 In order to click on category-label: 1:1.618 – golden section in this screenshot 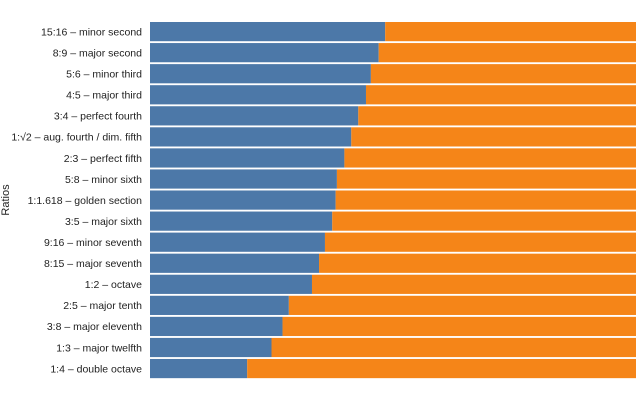, I will do `click(85, 201)`.